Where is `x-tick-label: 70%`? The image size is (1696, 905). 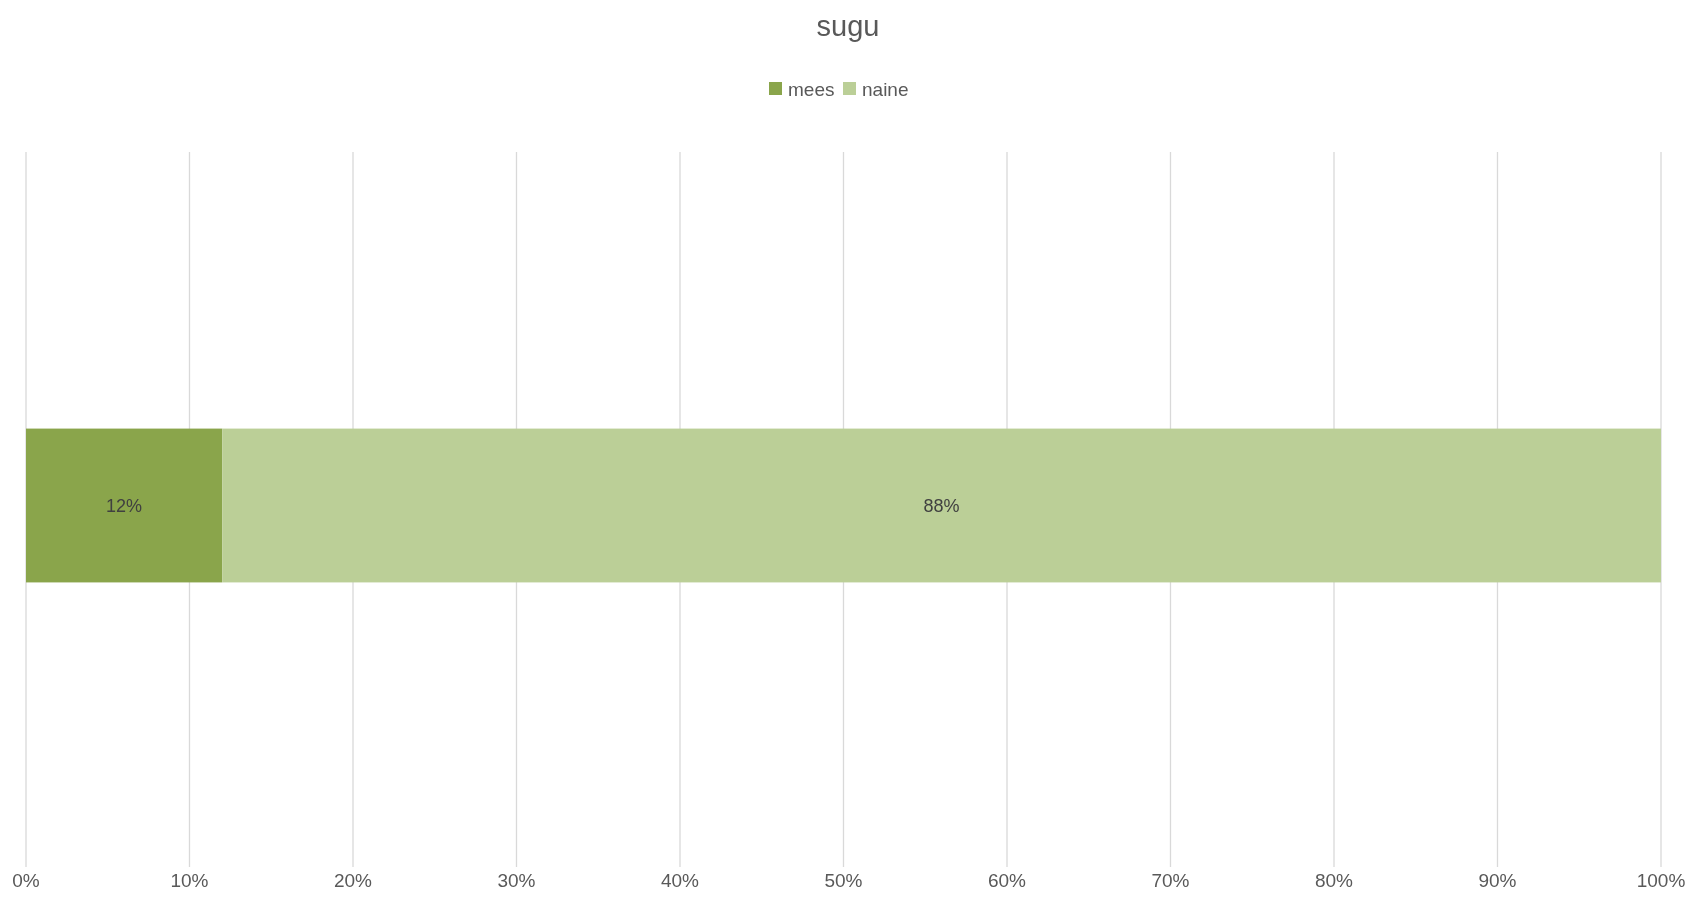 x-tick-label: 70% is located at coordinates (1170, 880).